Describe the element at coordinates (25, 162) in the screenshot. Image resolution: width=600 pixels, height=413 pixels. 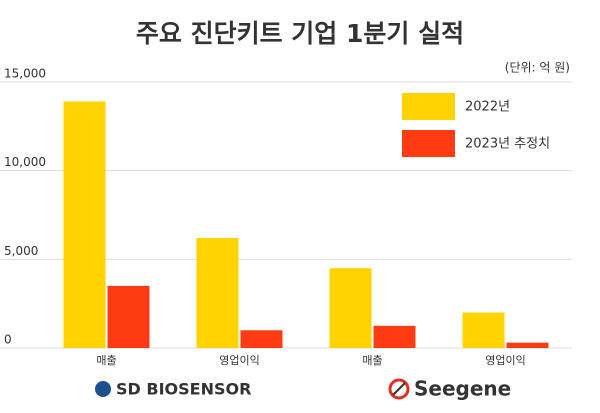
I see `y-tick-label: 10,000` at that location.